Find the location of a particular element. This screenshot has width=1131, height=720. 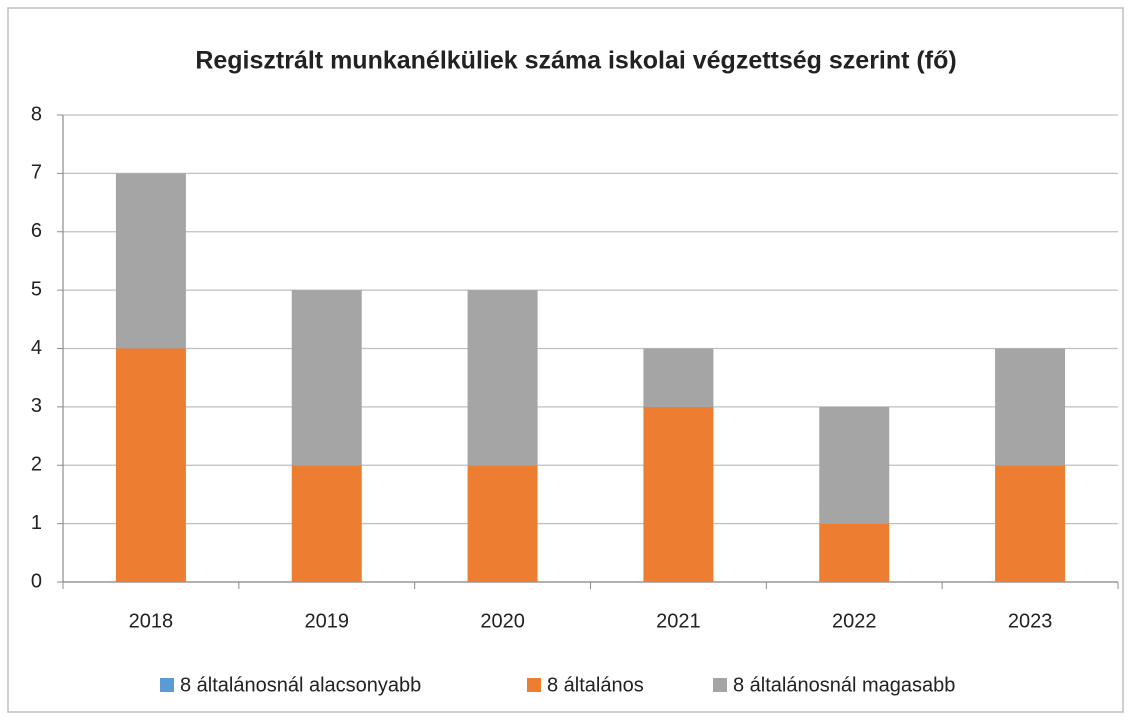

x-tick-label: 2022 is located at coordinates (854, 621).